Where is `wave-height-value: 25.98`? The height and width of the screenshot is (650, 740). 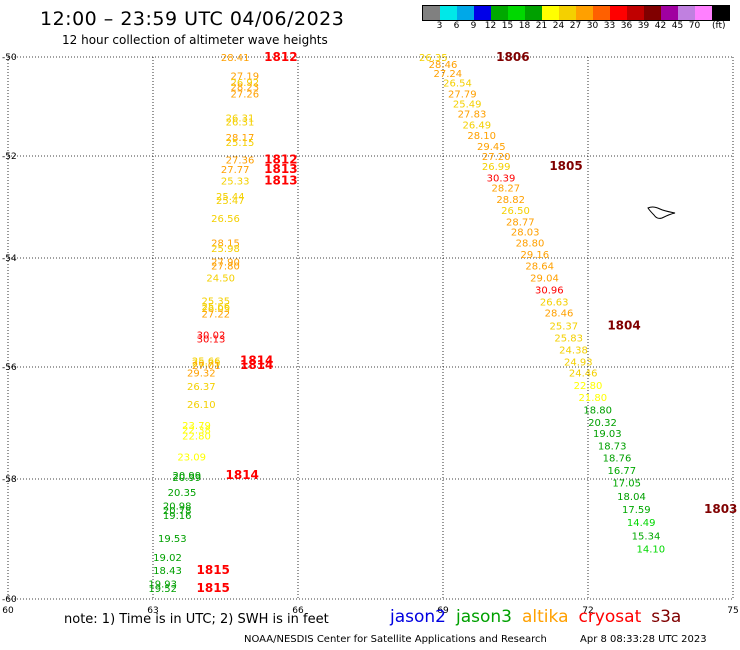 wave-height-value: 25.98 is located at coordinates (225, 249).